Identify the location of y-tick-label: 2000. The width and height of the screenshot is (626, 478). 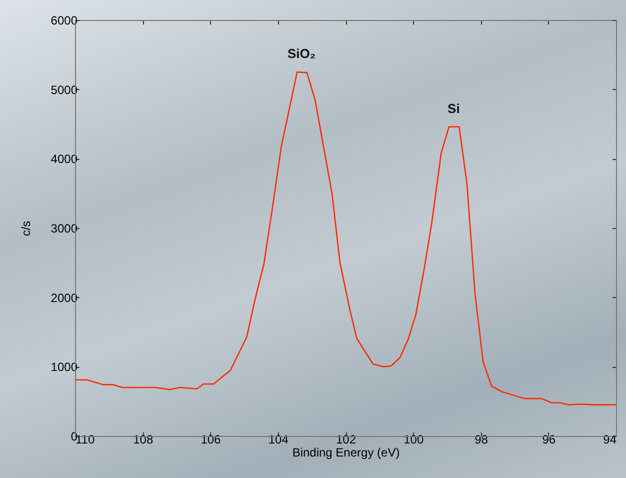
(64, 297).